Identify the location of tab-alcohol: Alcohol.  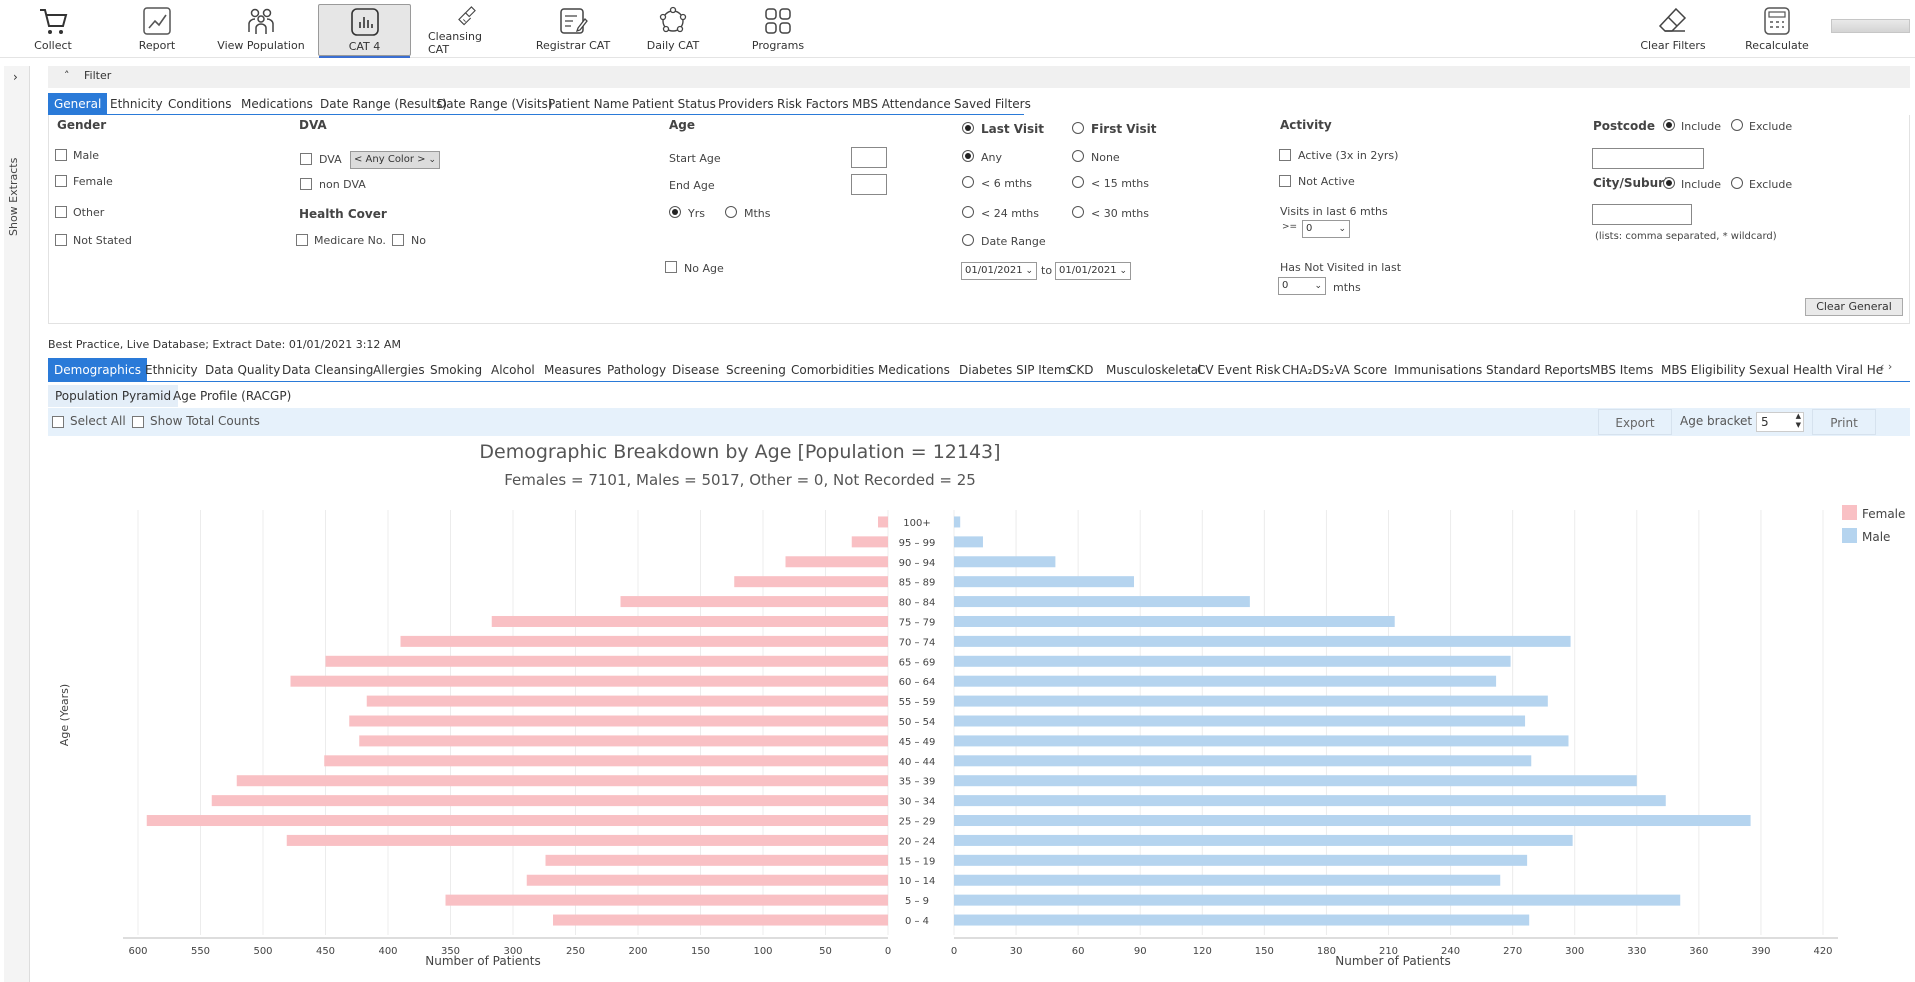
(513, 370).